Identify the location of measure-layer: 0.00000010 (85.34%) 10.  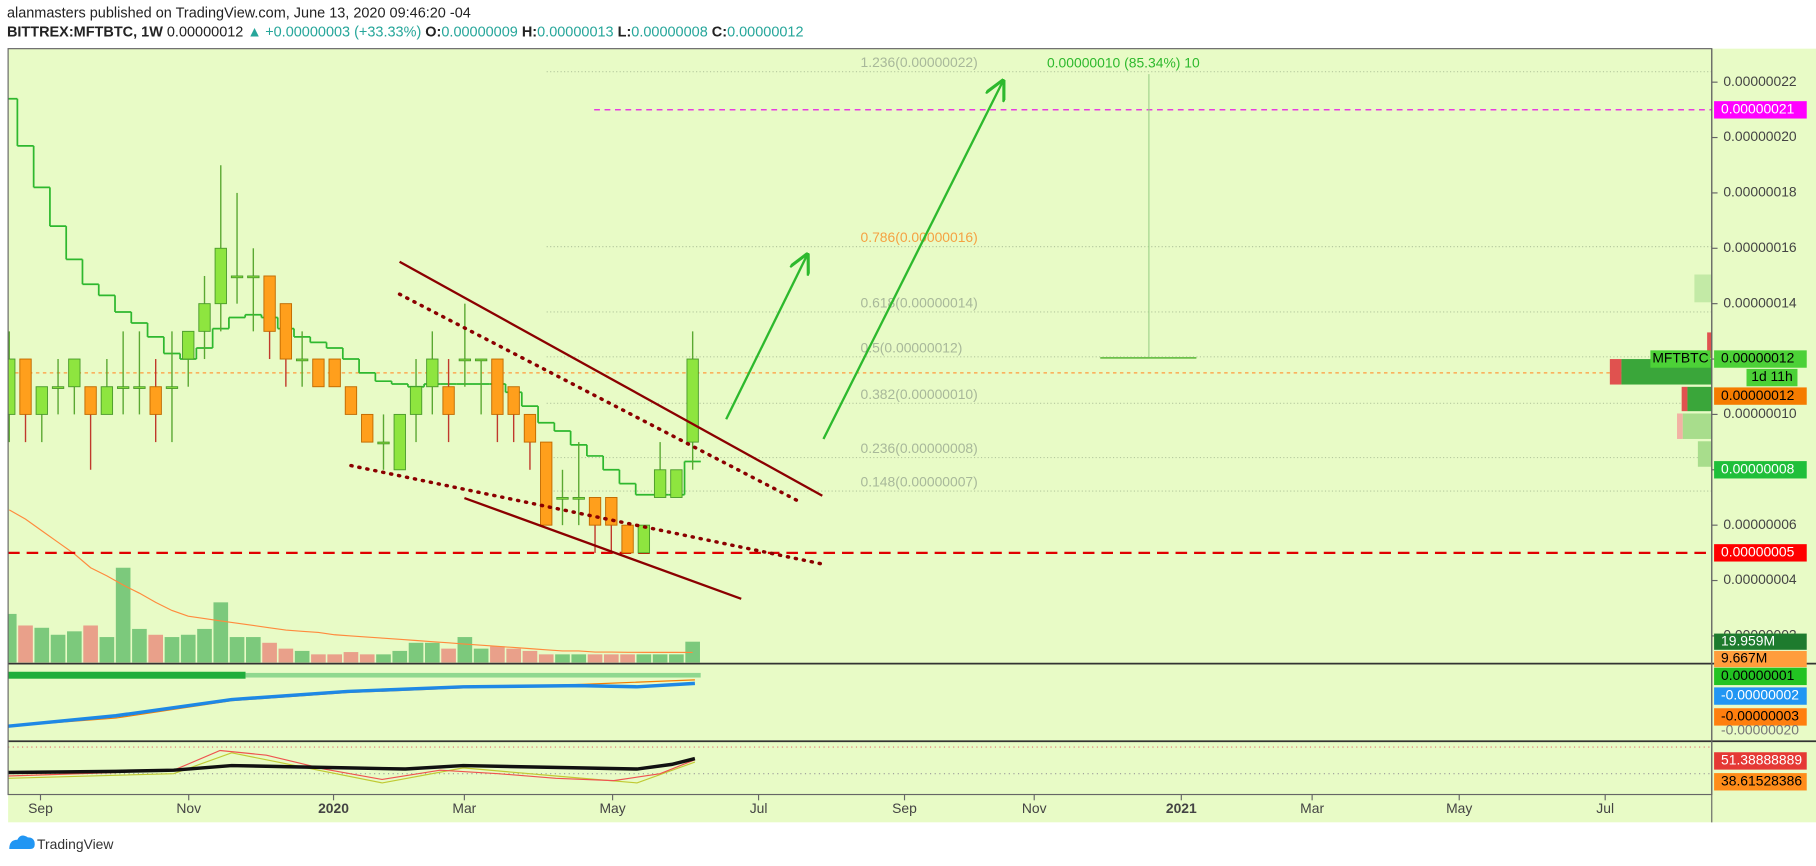
(1123, 206).